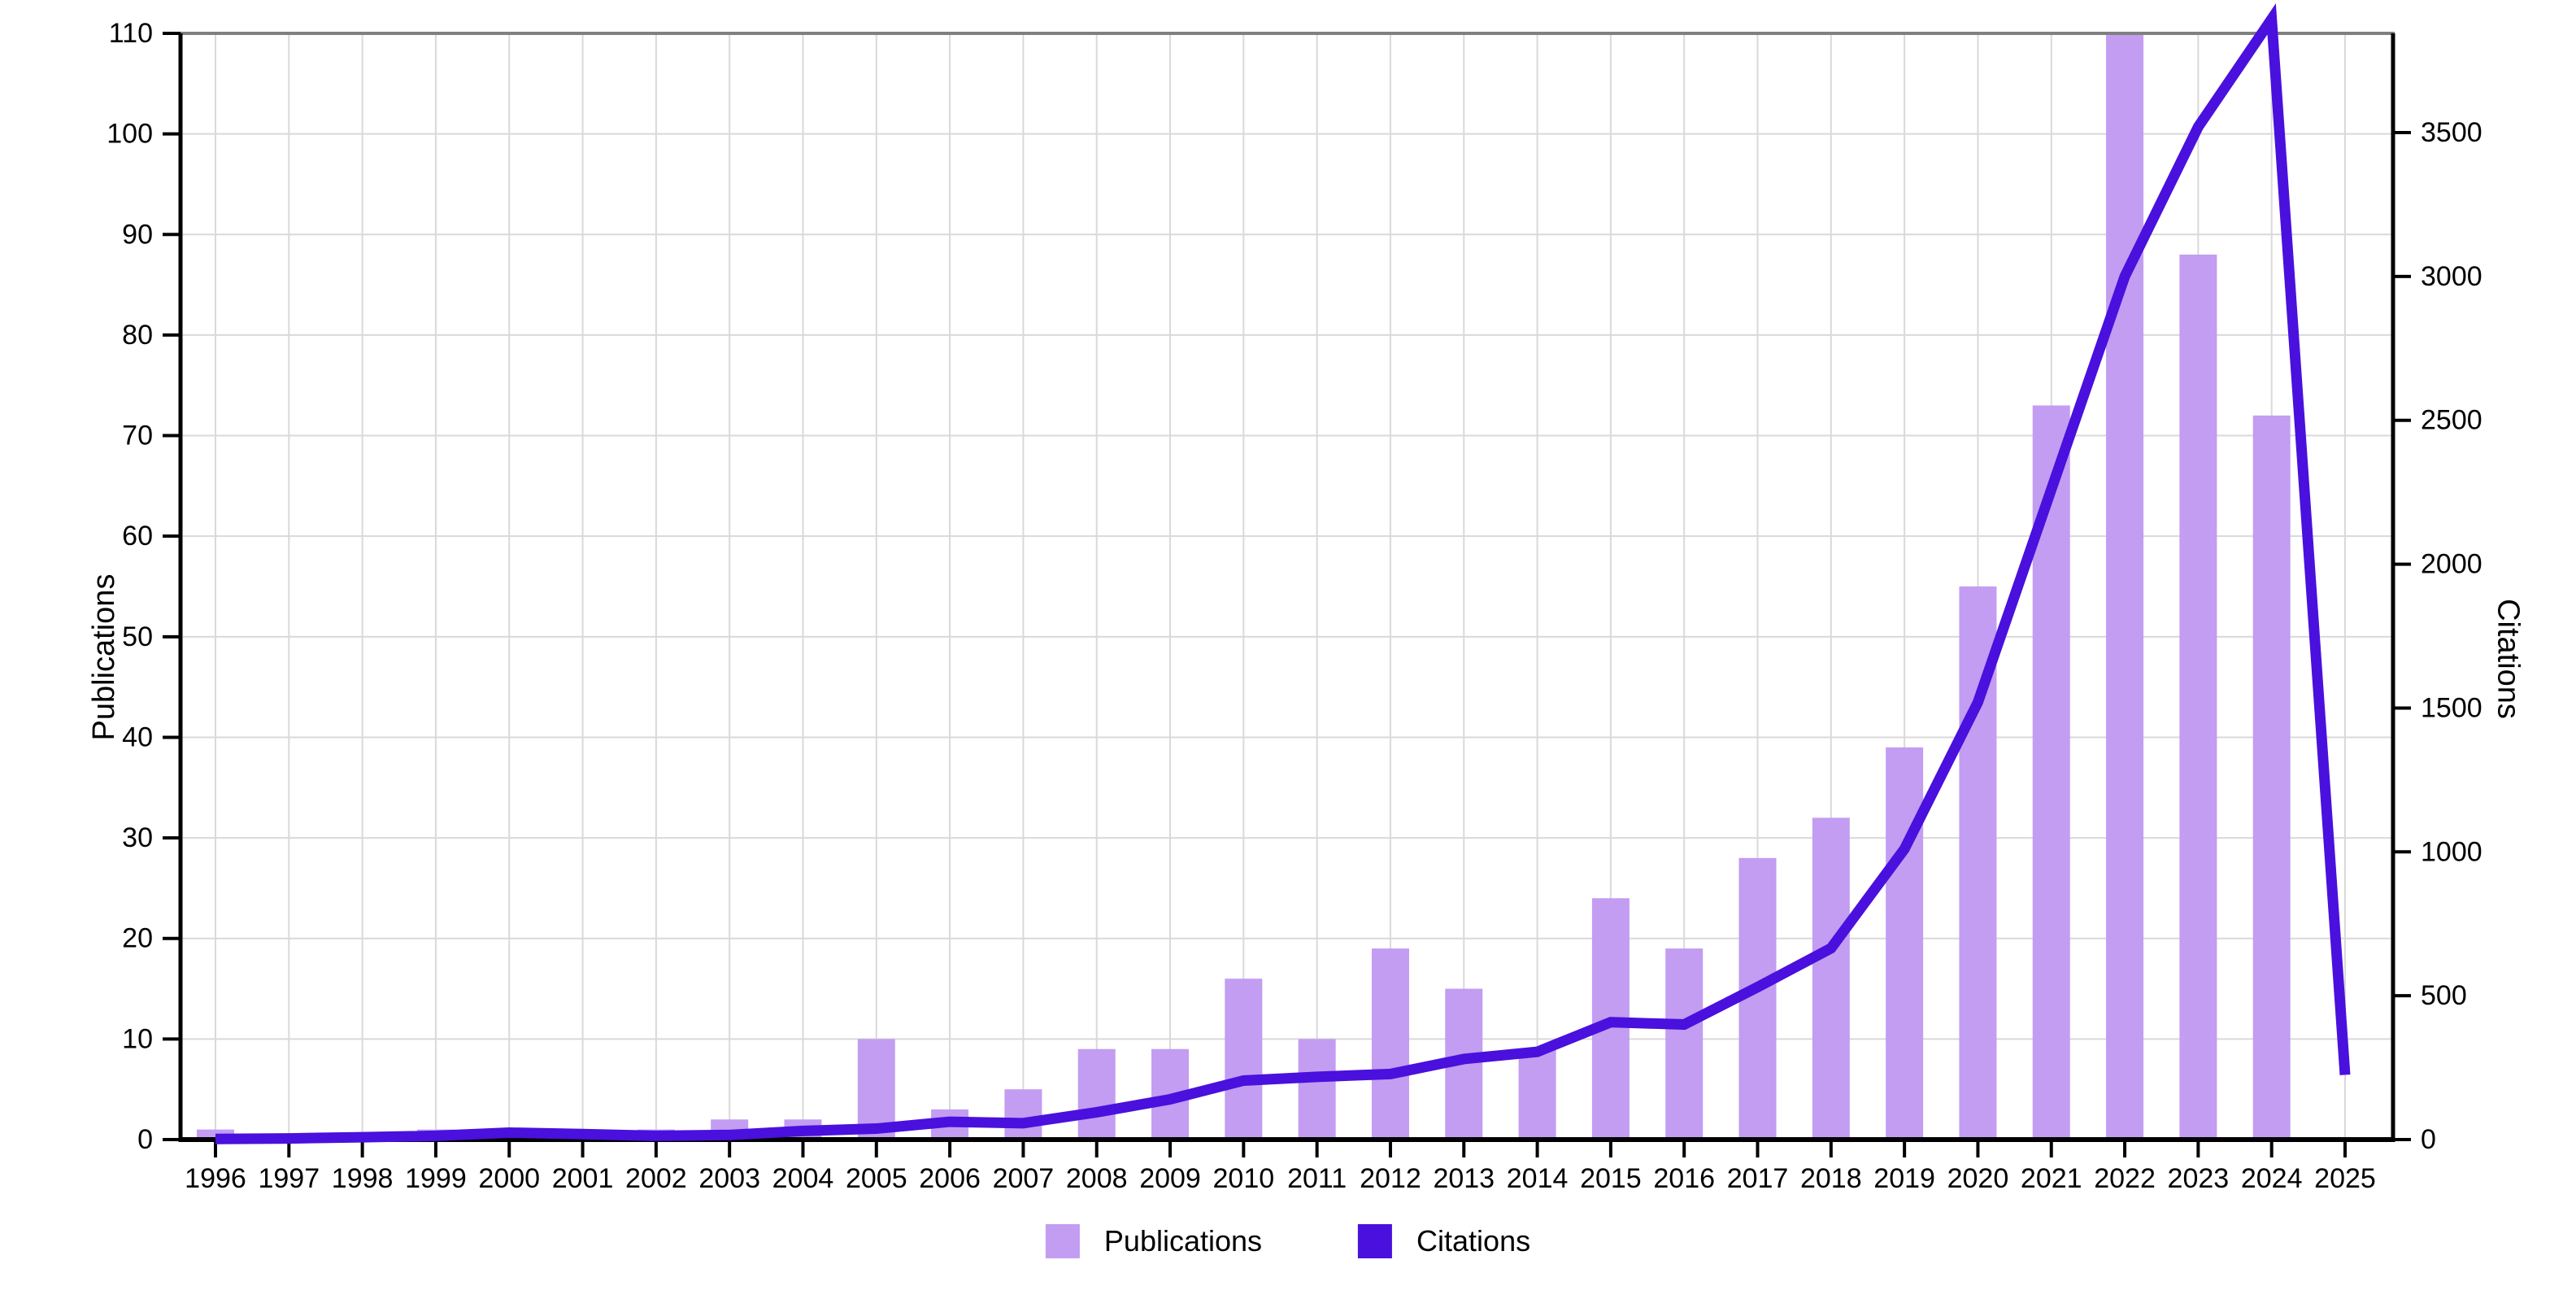 Image resolution: width=2576 pixels, height=1299 pixels. I want to click on x-tick-label-2009: 2009, so click(1170, 1178).